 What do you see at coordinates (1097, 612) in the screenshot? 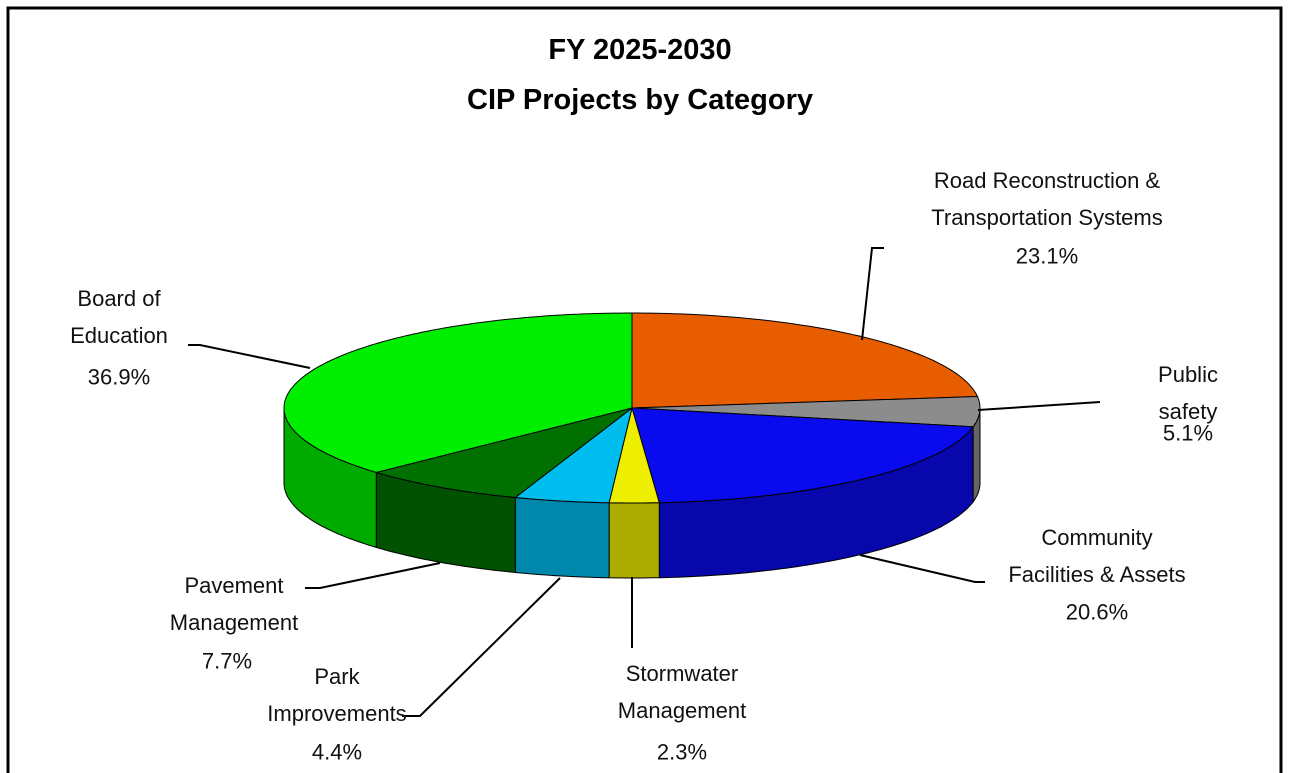
I see `slice-value-label: 20.6%` at bounding box center [1097, 612].